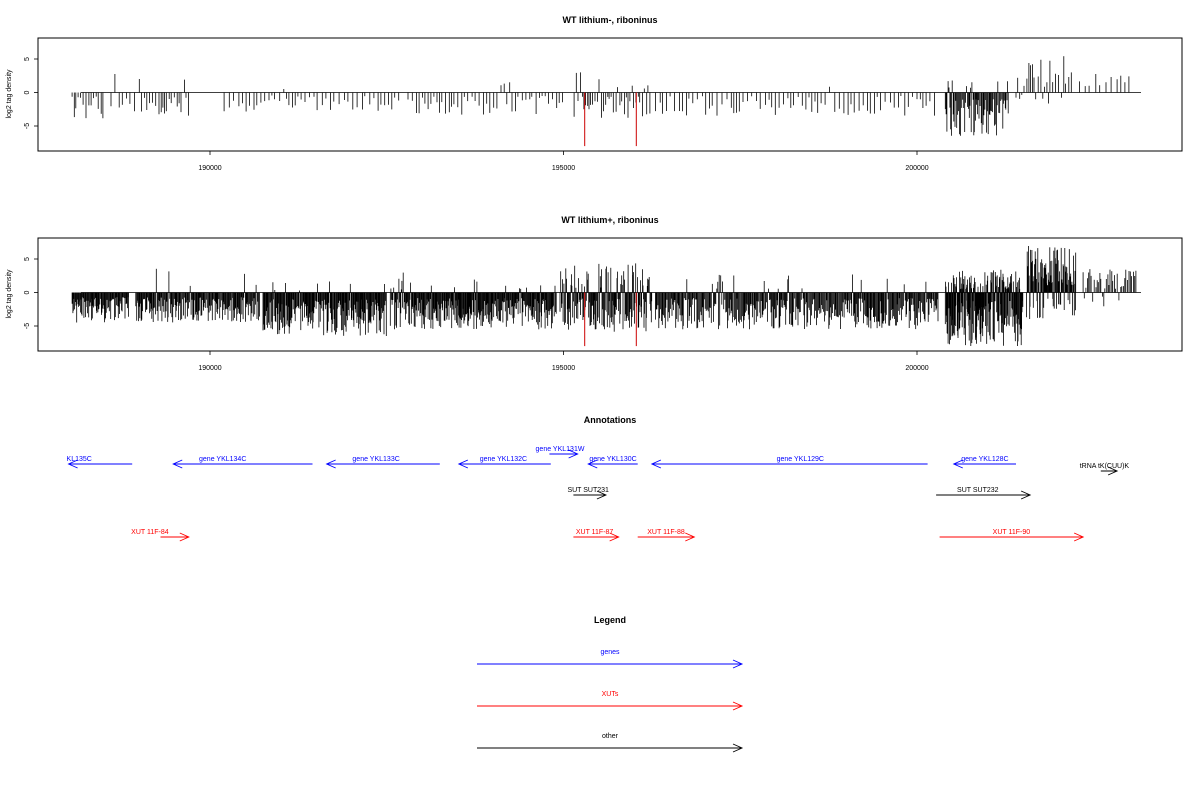  I want to click on plot-frame, so click(610, 94).